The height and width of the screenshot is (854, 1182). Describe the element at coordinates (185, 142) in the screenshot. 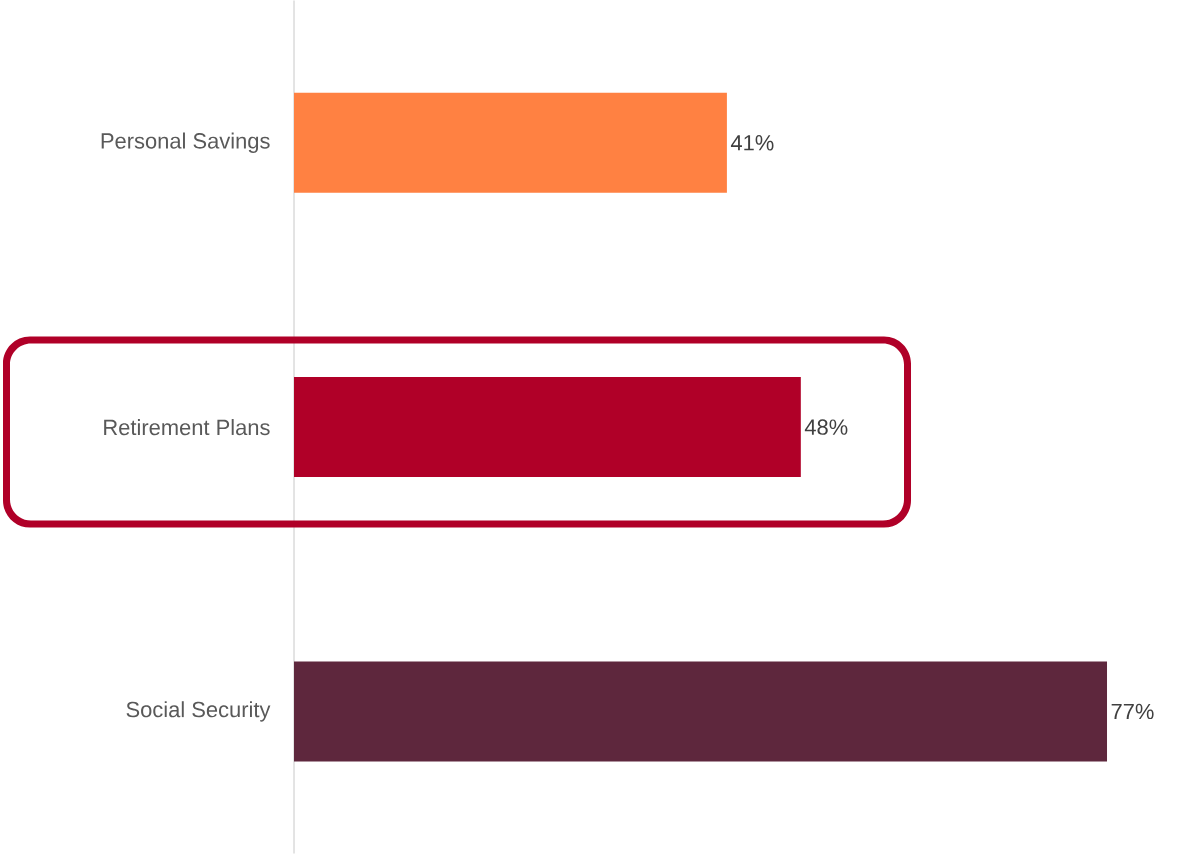

I see `y-tick-label: Personal Savings` at that location.